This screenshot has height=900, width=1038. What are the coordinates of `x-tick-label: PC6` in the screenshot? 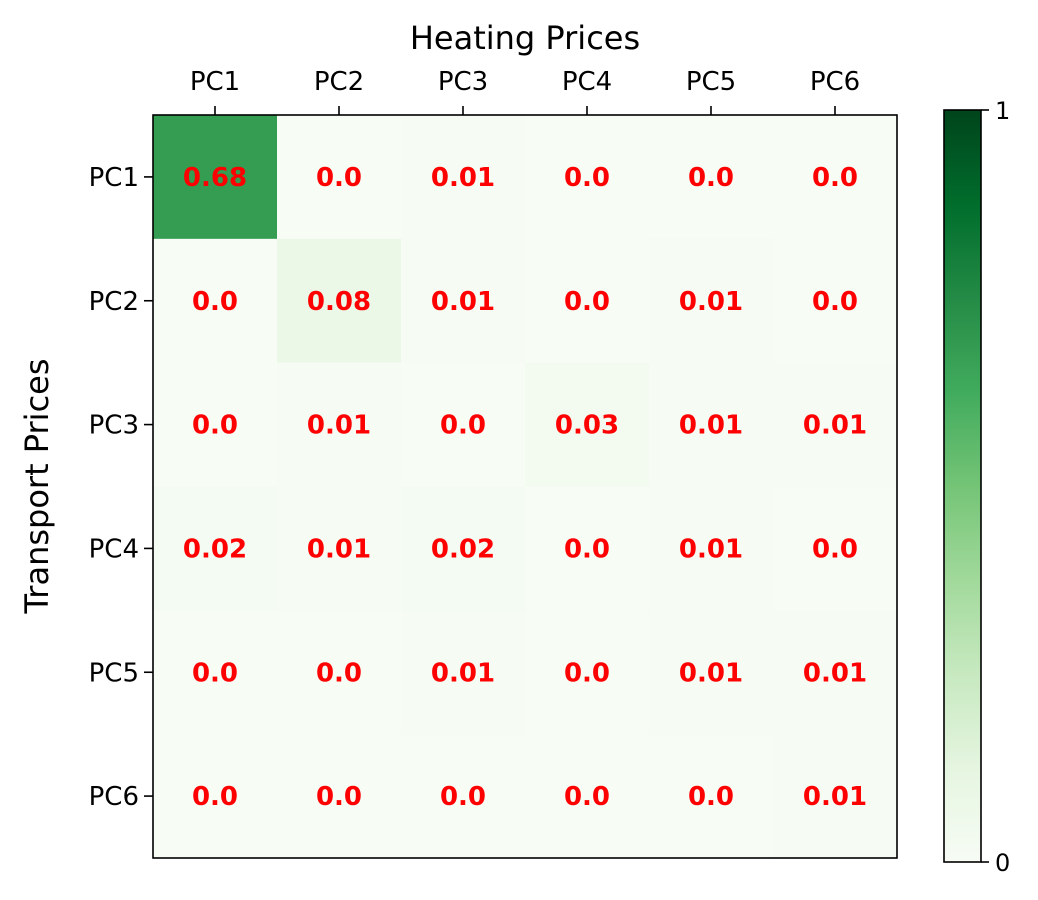 It's located at (835, 82).